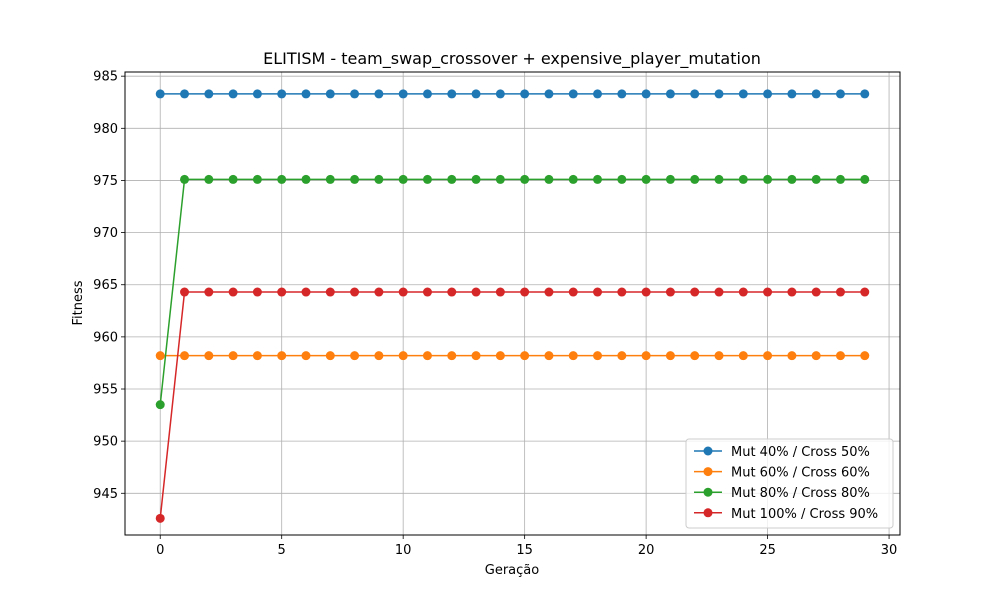 This screenshot has height=600, width=1000. Describe the element at coordinates (804, 514) in the screenshot. I see `legend-label: Mut 100% / Cross 90%` at that location.